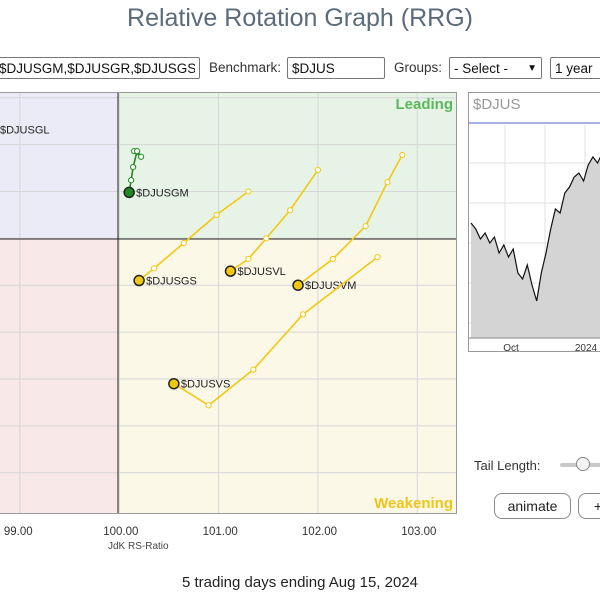 The image size is (600, 600). What do you see at coordinates (298, 285) in the screenshot?
I see `head-point-djusvm` at bounding box center [298, 285].